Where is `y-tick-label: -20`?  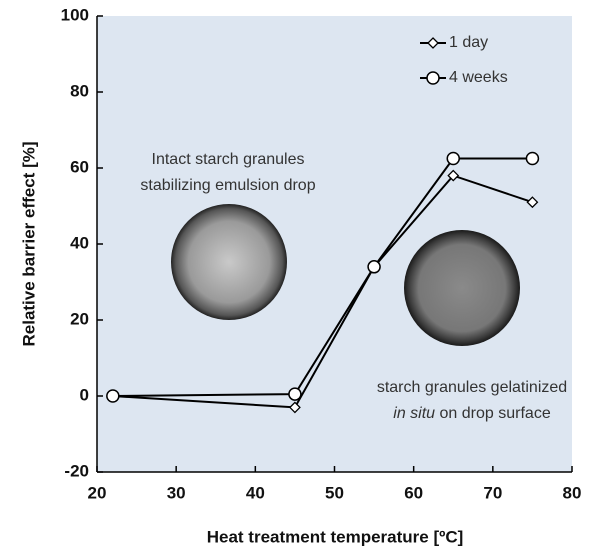
y-tick-label: -20 is located at coordinates (76, 470).